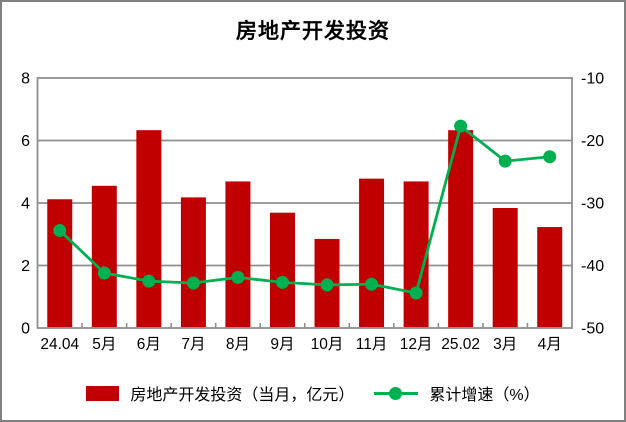  What do you see at coordinates (505, 344) in the screenshot?
I see `x-axis-label: 3月` at bounding box center [505, 344].